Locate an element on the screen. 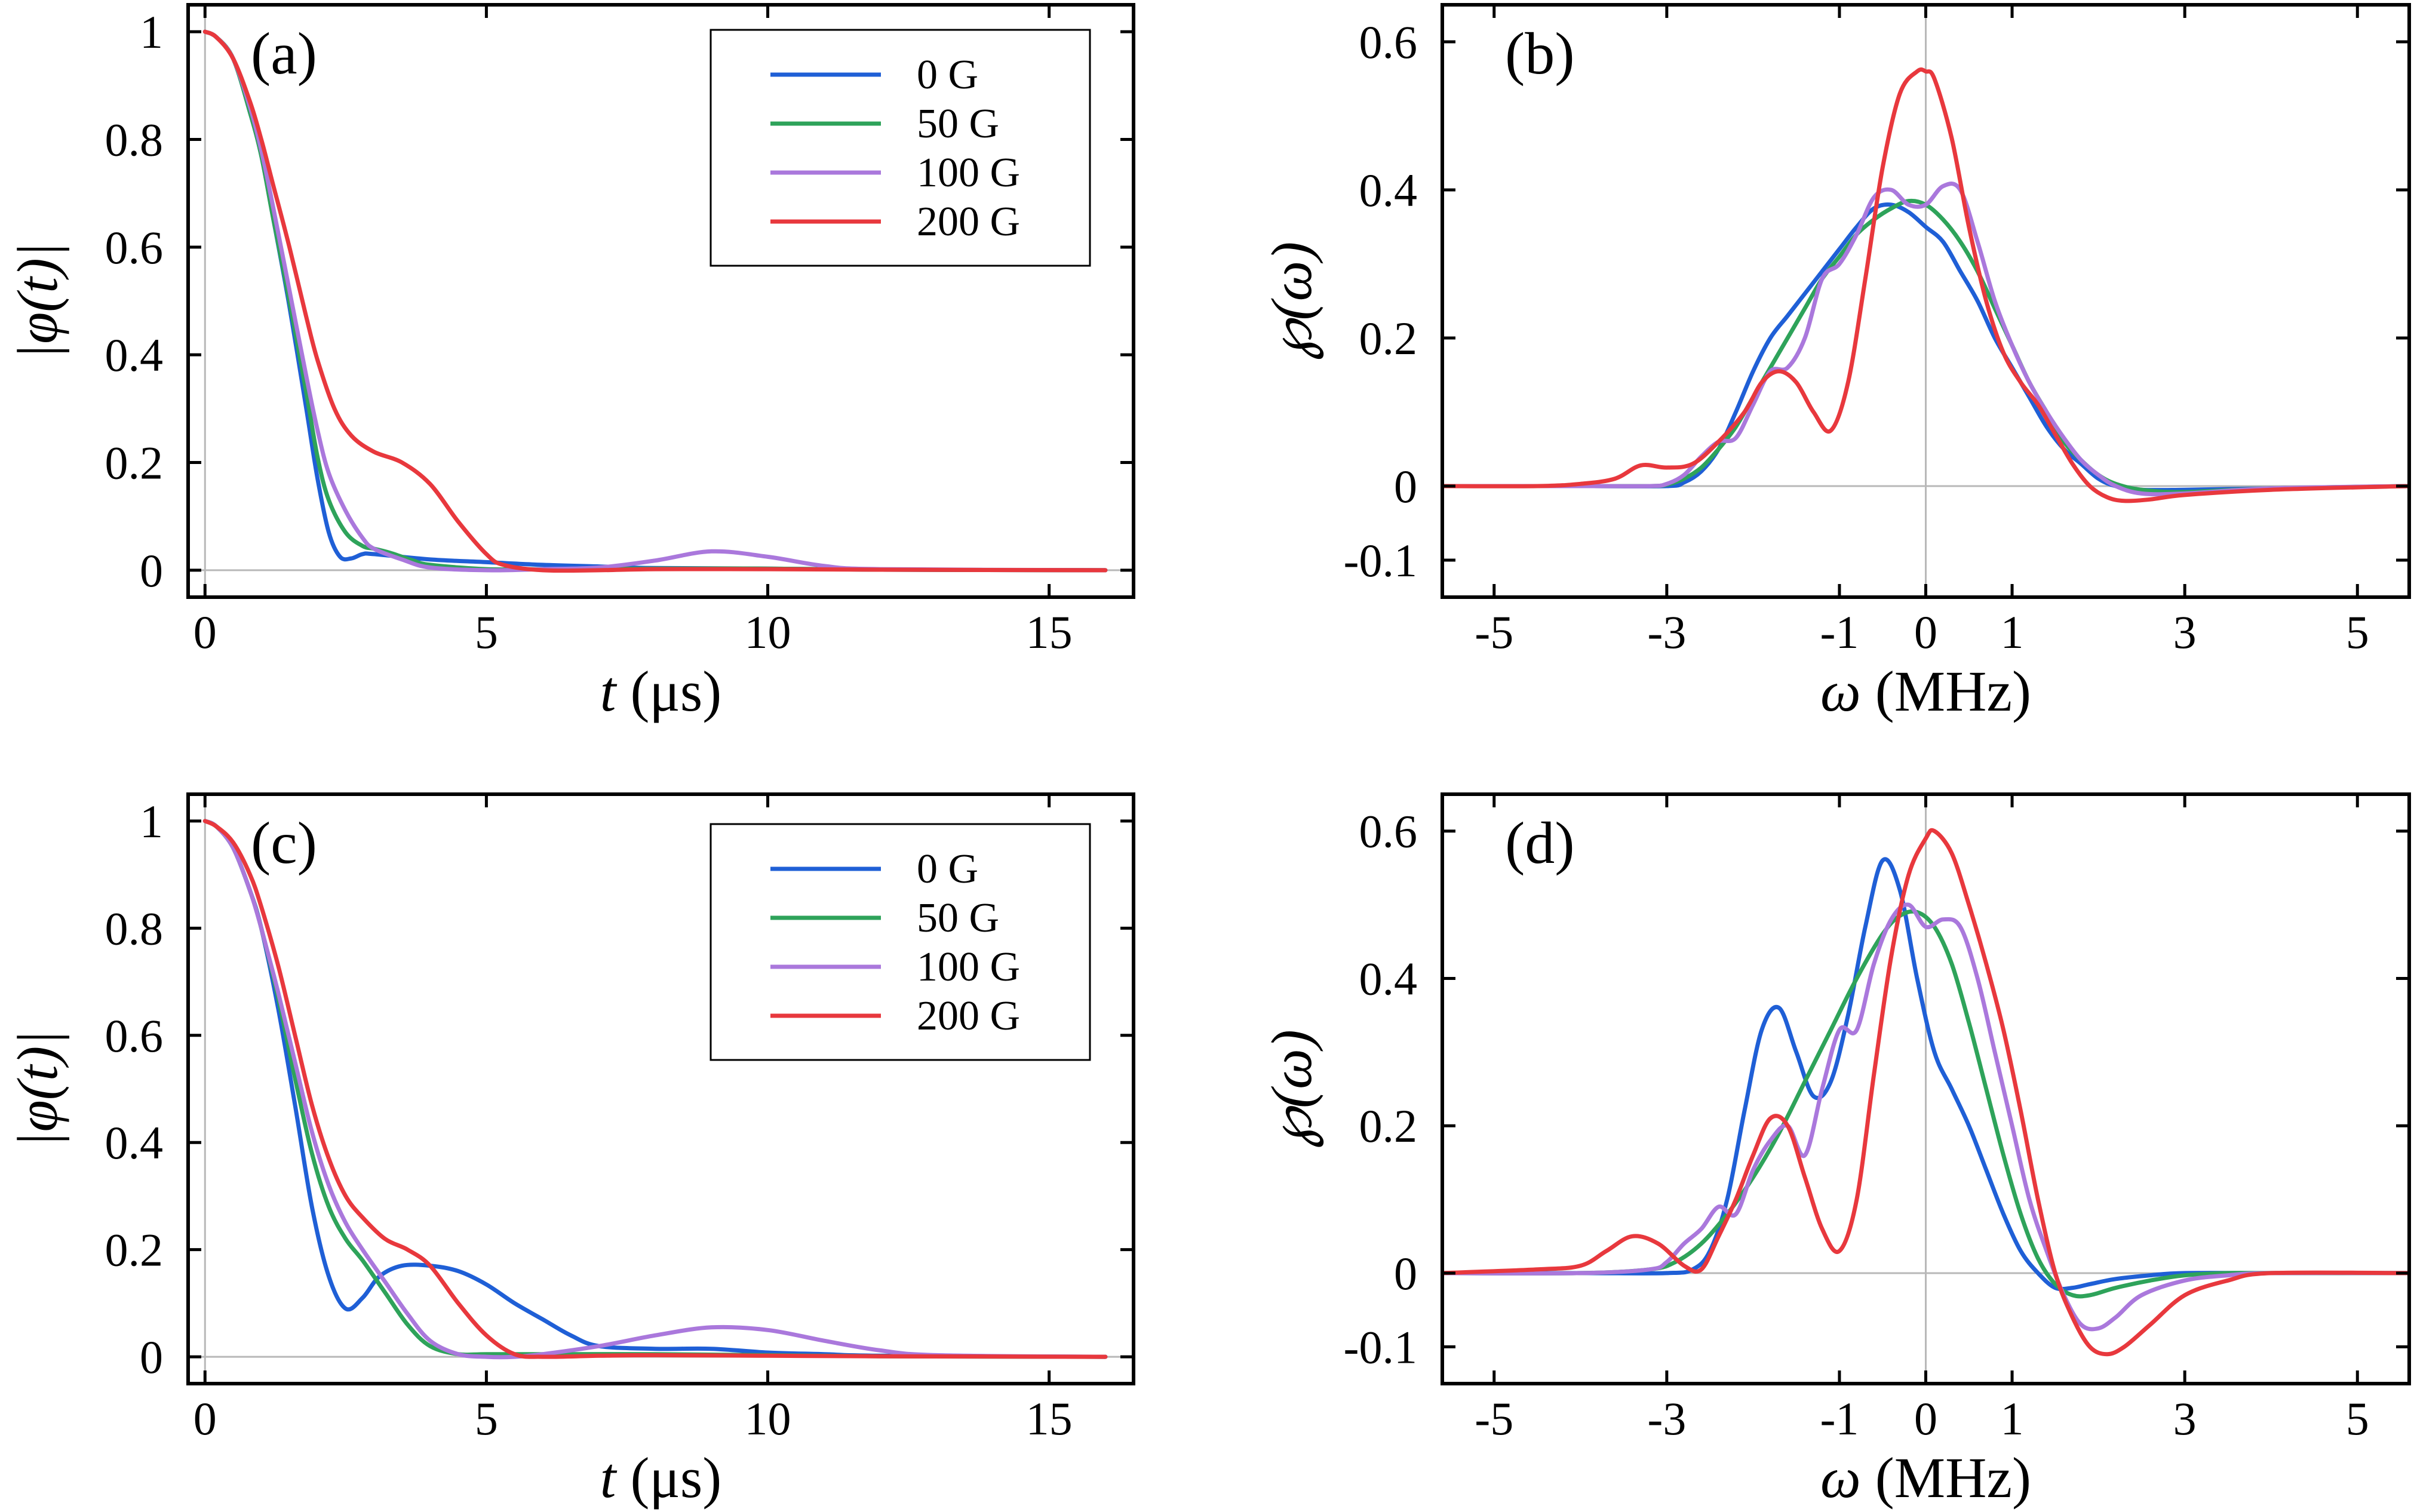 The image size is (2414, 1512). panel-d-ytick-label: -0.1 is located at coordinates (1380, 1347).